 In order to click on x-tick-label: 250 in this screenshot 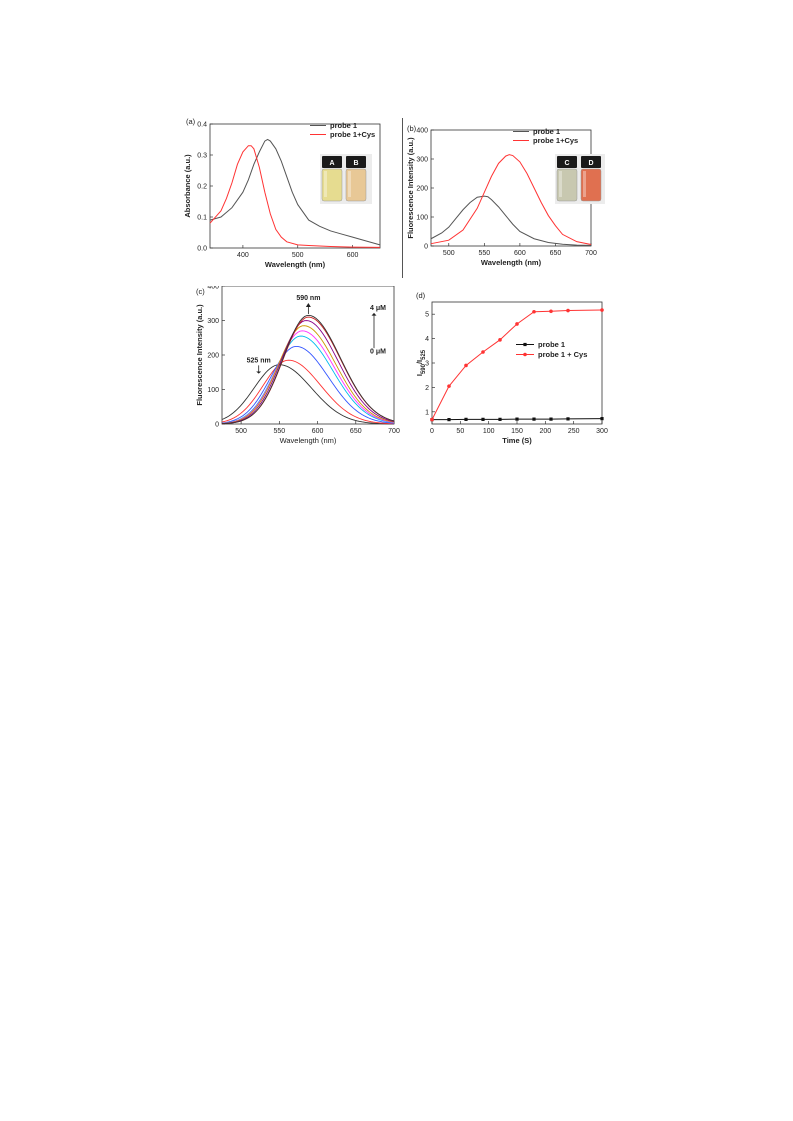, I will do `click(574, 431)`.